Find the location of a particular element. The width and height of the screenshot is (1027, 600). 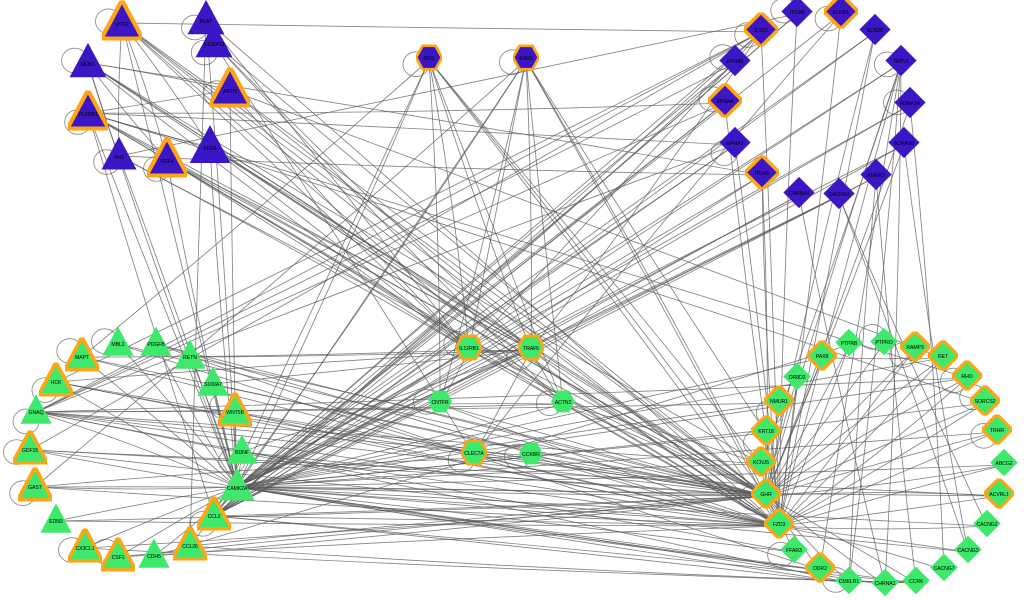

graph-node-amhr2: AMHR2 is located at coordinates (876, 177).